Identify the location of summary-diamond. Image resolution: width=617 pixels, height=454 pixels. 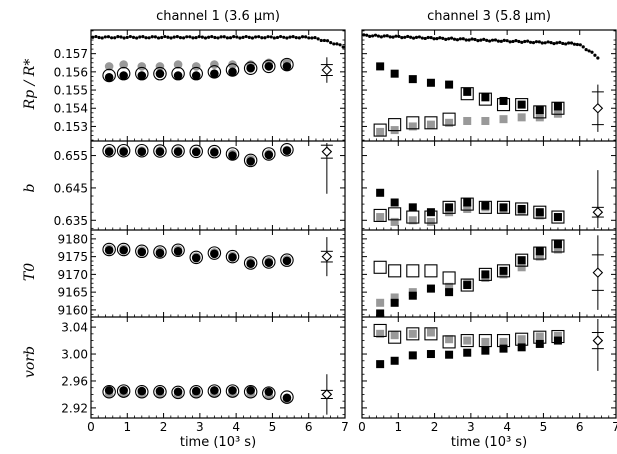
(327, 256).